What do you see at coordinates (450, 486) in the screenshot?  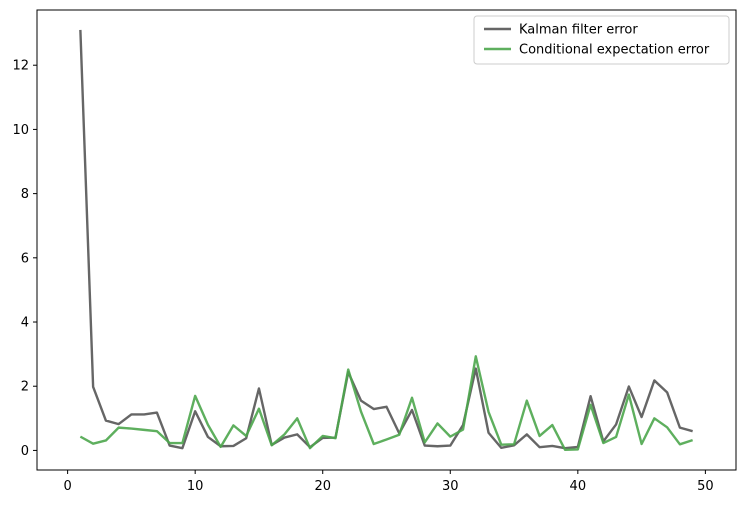 I see `x-tick-label: 30` at bounding box center [450, 486].